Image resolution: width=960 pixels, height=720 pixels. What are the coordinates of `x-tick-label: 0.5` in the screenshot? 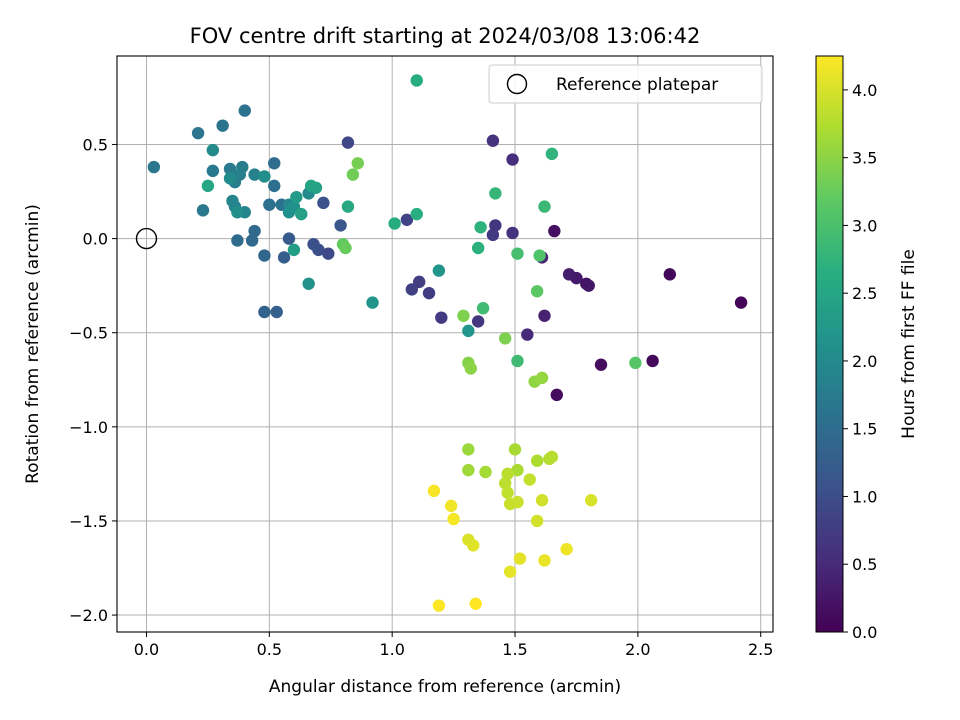 It's located at (269, 649).